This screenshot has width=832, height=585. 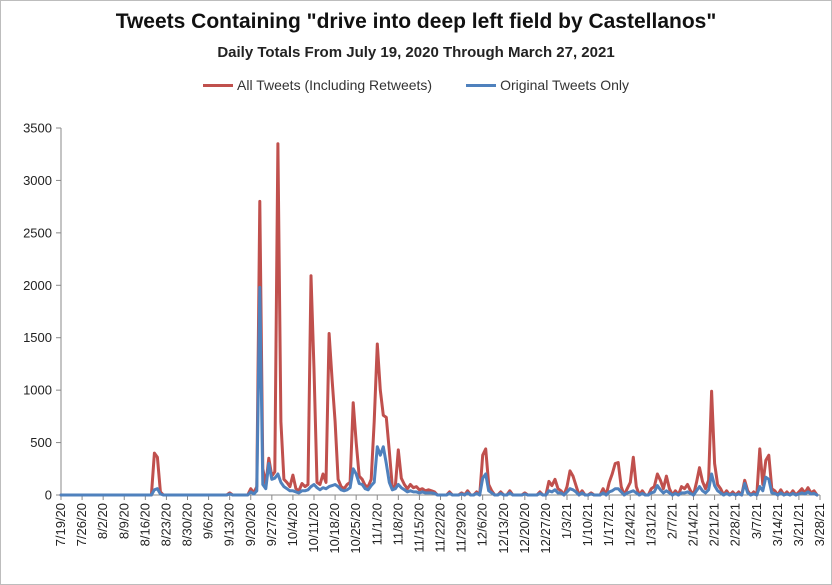 What do you see at coordinates (37, 180) in the screenshot?
I see `y-tick-label: 3000` at bounding box center [37, 180].